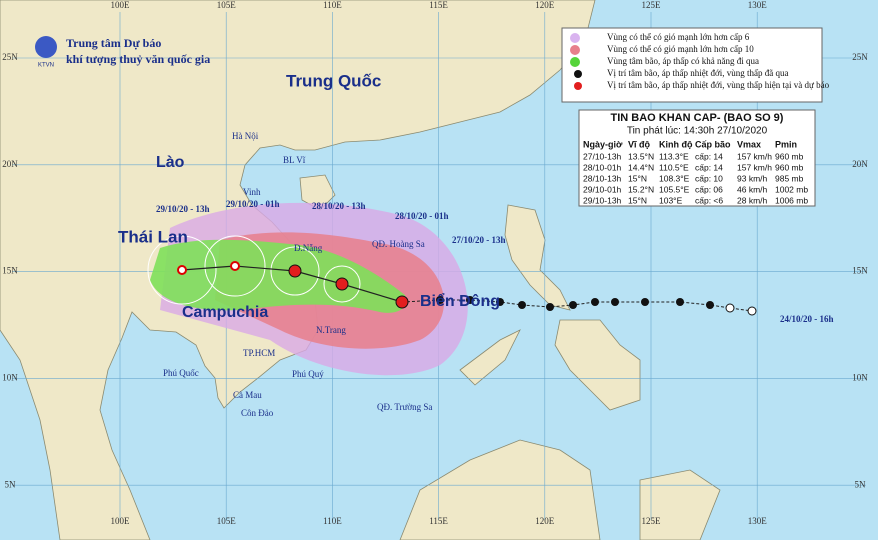 This screenshot has width=878, height=545. What do you see at coordinates (807, 319) in the screenshot?
I see `track-time-label: 24/10/20 - 16h` at bounding box center [807, 319].